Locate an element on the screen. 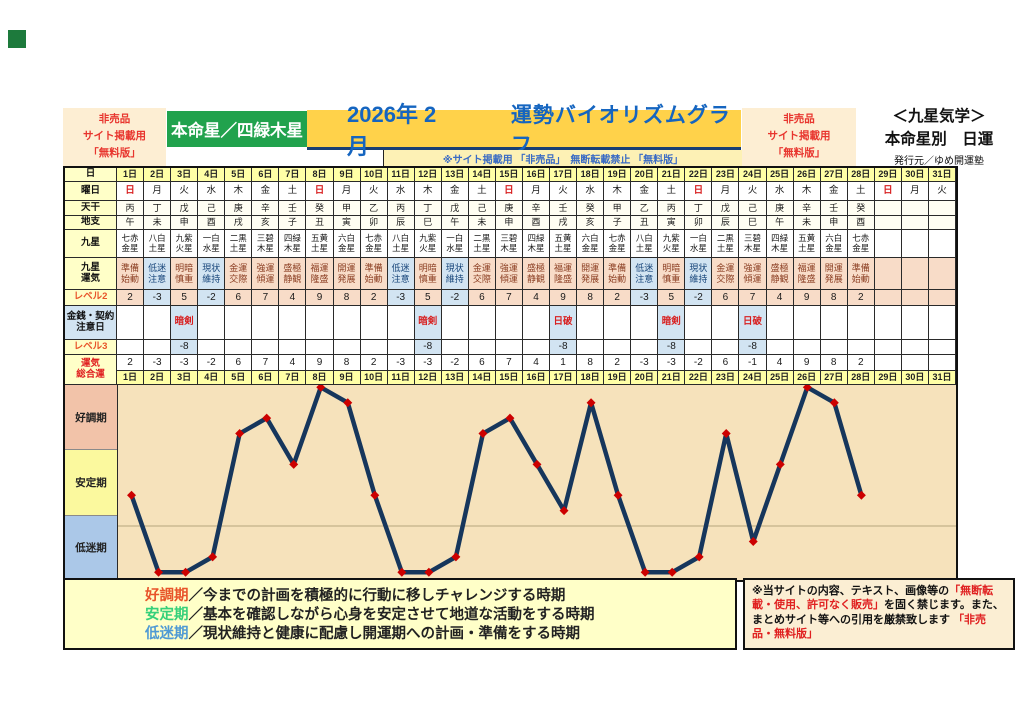  date-cell: 24日 is located at coordinates (753, 175).